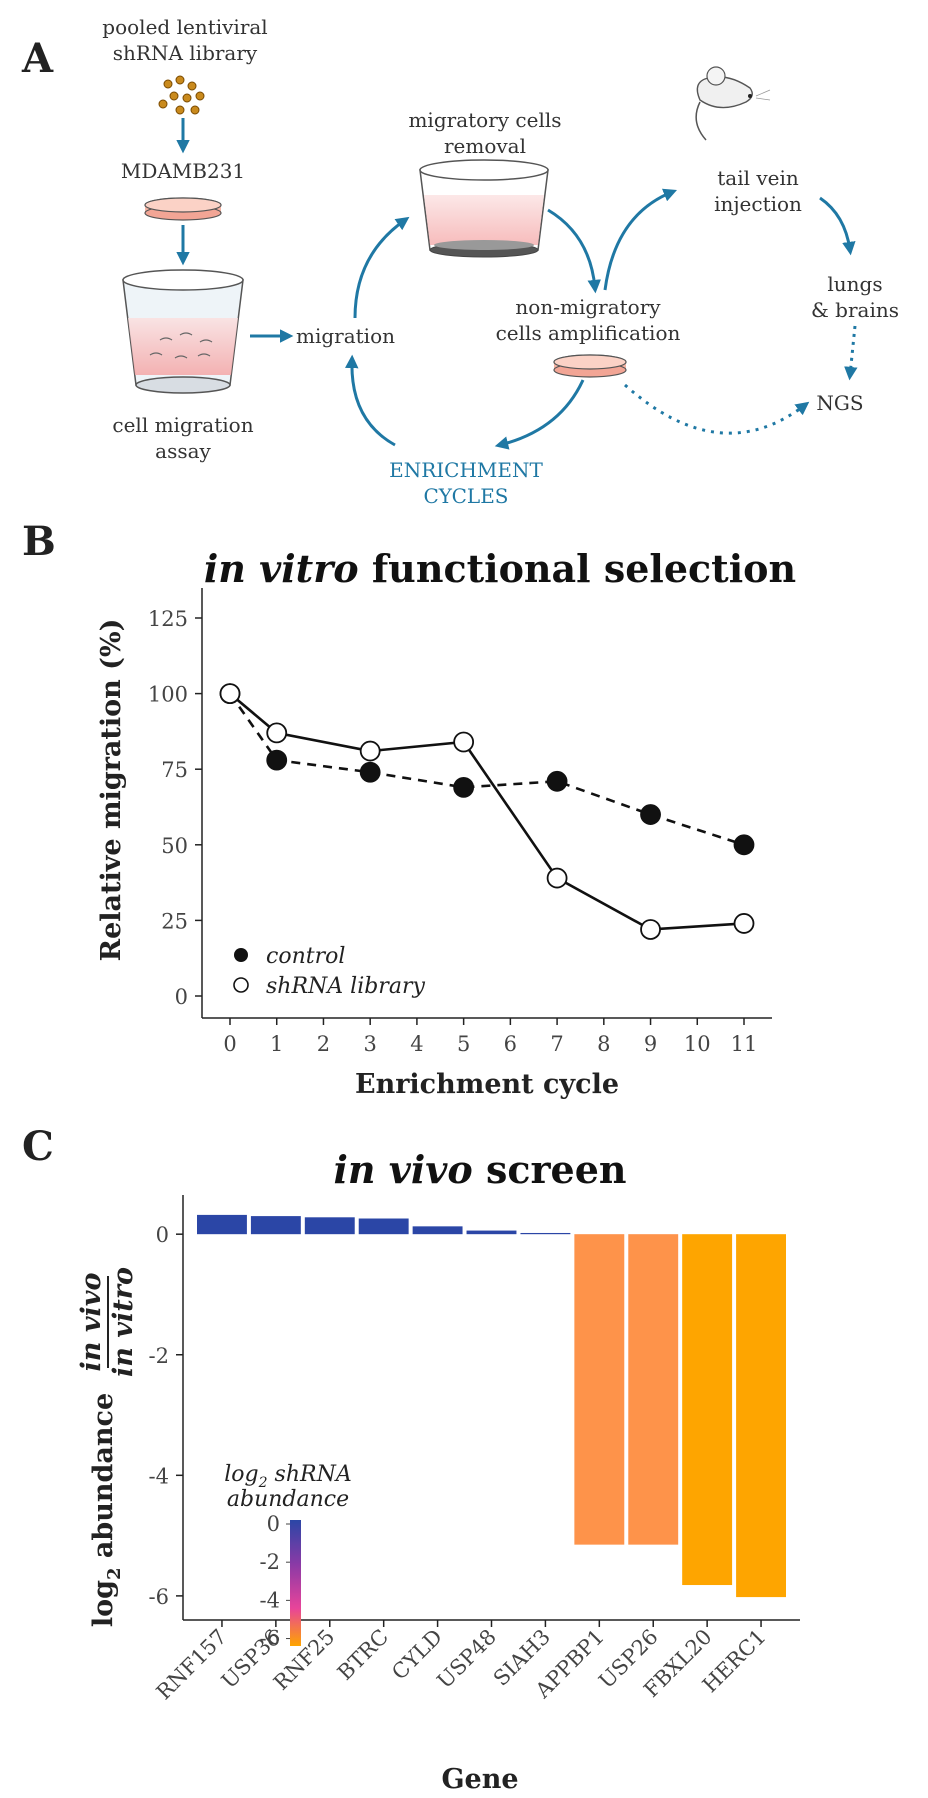 The height and width of the screenshot is (1798, 928). I want to click on chart-c-title-italic: in vivo, so click(403, 1169).